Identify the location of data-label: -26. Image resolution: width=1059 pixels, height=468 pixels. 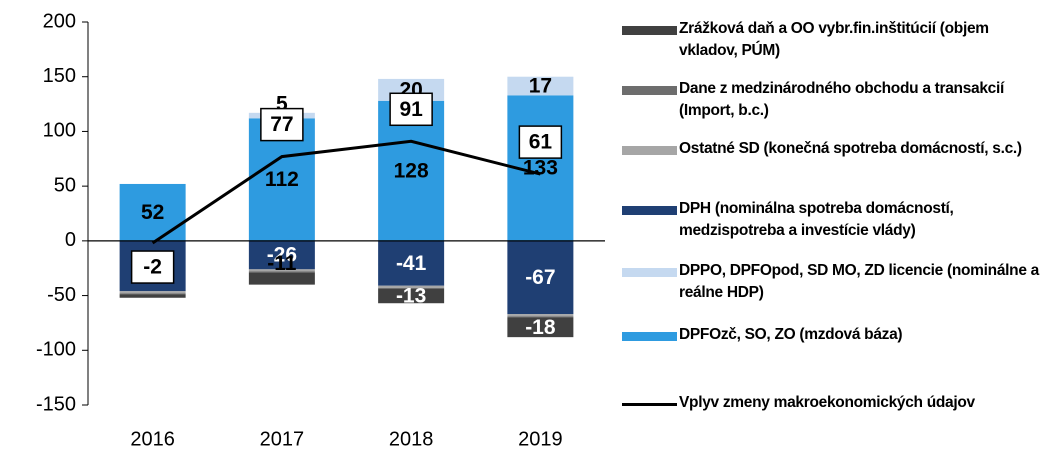
(282, 255).